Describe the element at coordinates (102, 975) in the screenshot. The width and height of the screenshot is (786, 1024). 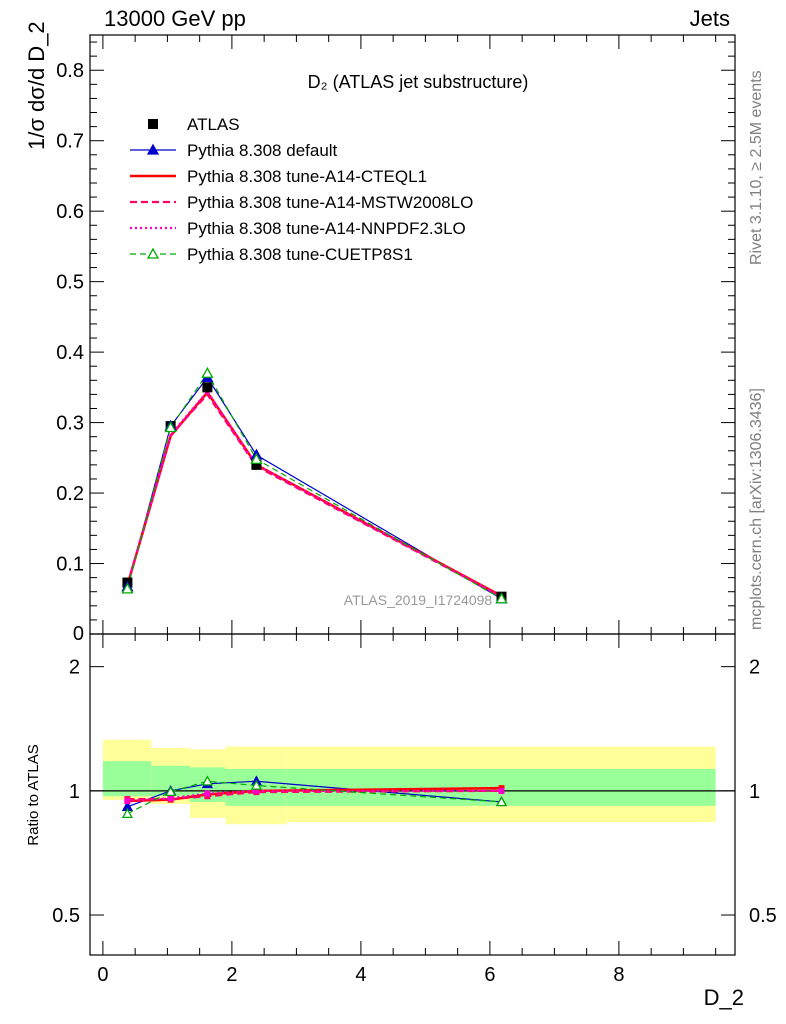
I see `ratio-x-tick-label: 0` at that location.